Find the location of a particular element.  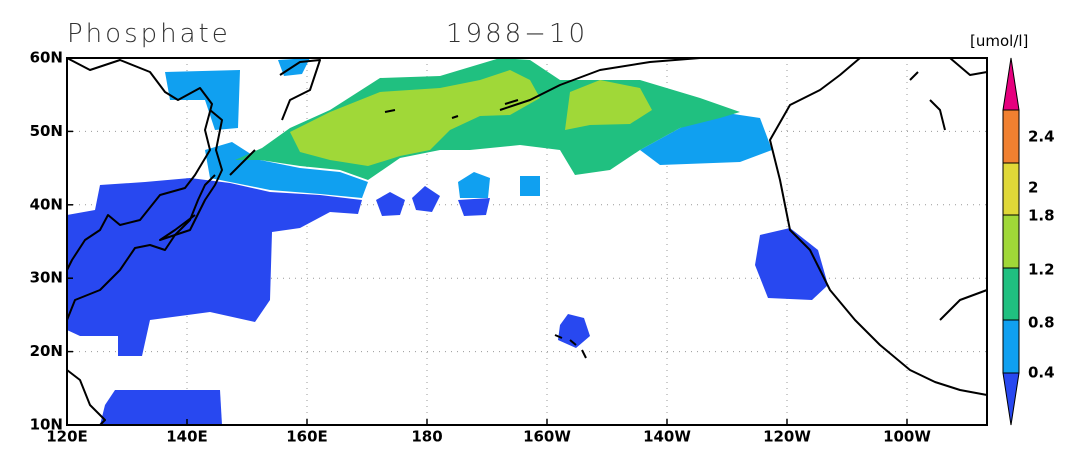

x-tick-label: 160W is located at coordinates (547, 437).